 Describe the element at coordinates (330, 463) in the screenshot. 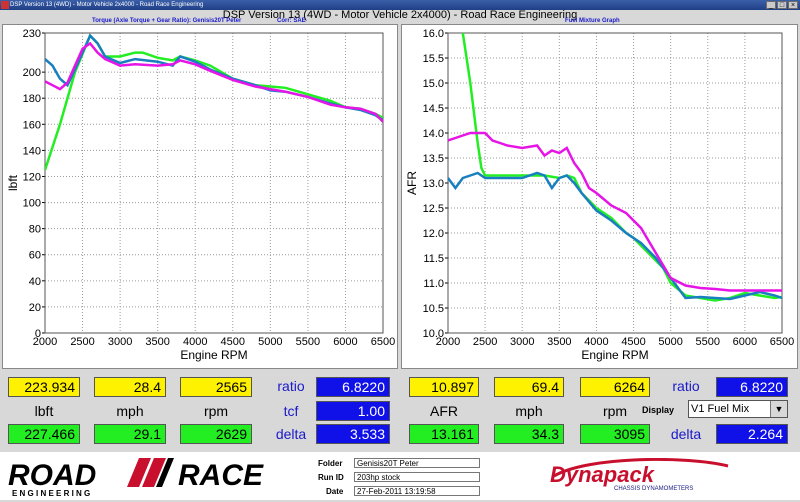

I see `folder-label: Folder` at that location.